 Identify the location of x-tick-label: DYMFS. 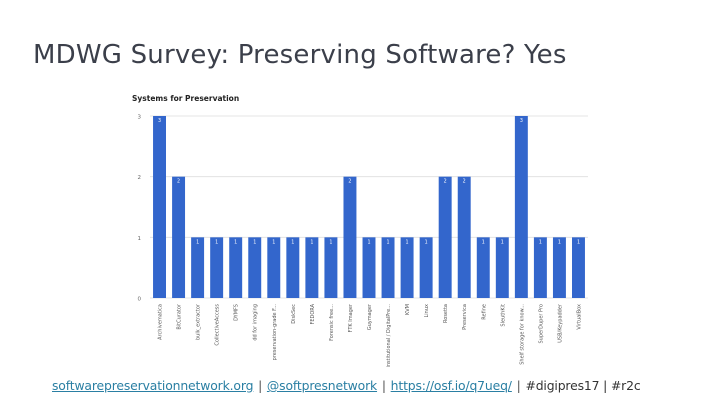
(237, 312).